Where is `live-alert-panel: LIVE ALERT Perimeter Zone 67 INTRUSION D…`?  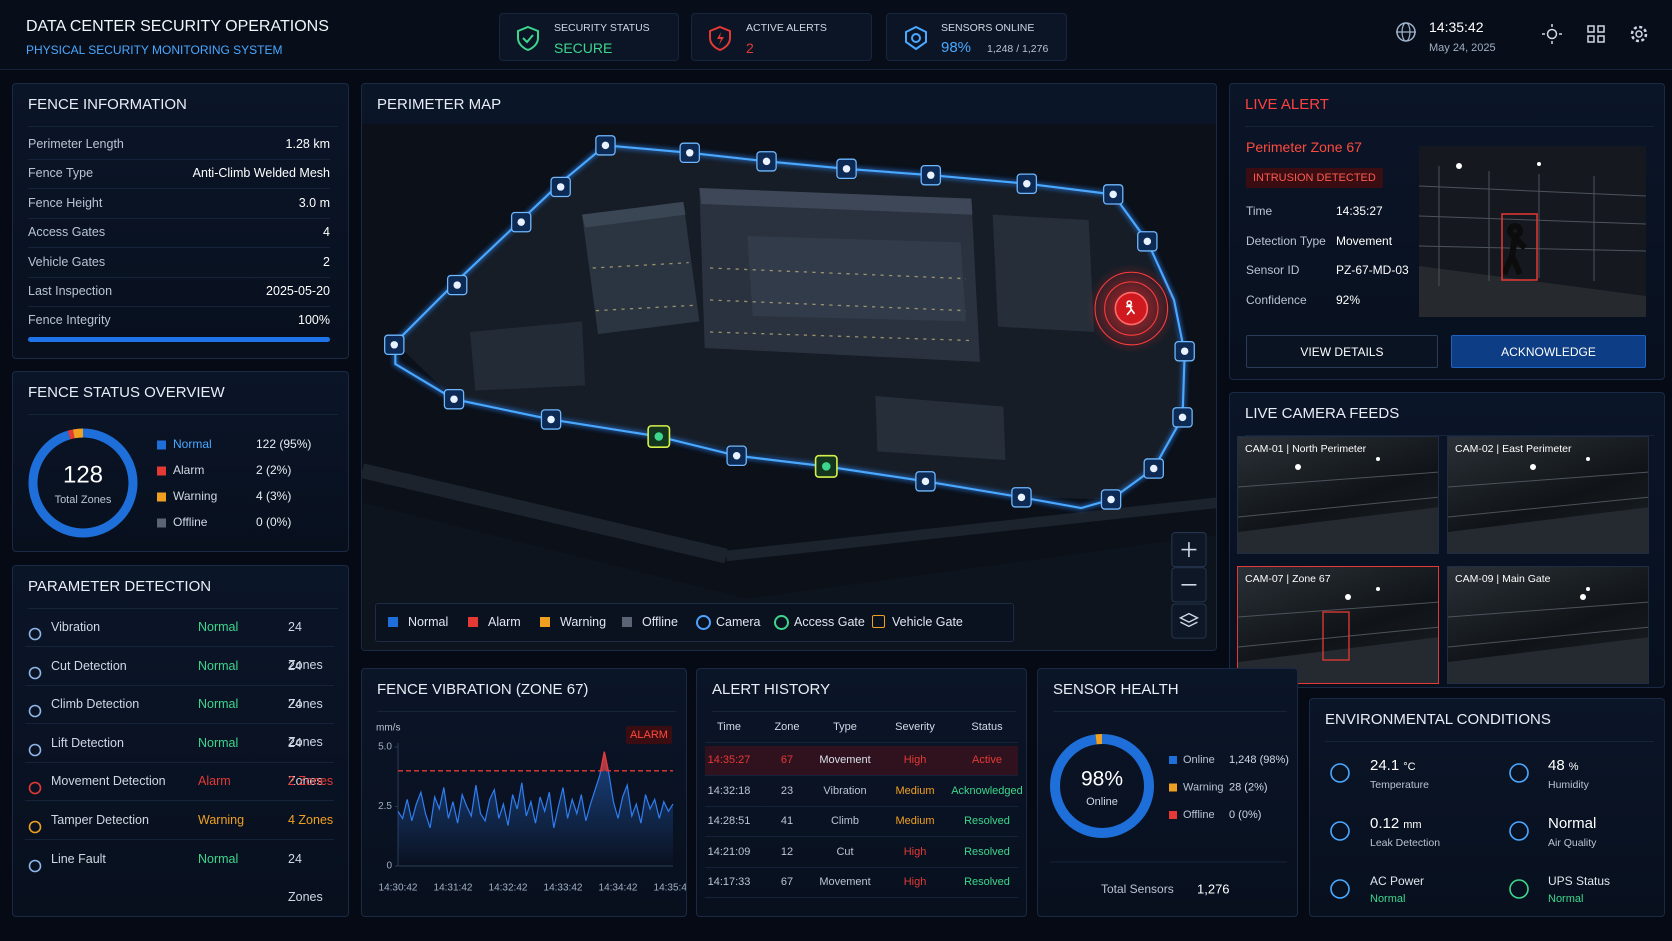 live-alert-panel: LIVE ALERT Perimeter Zone 67 INTRUSION D… is located at coordinates (1447, 231).